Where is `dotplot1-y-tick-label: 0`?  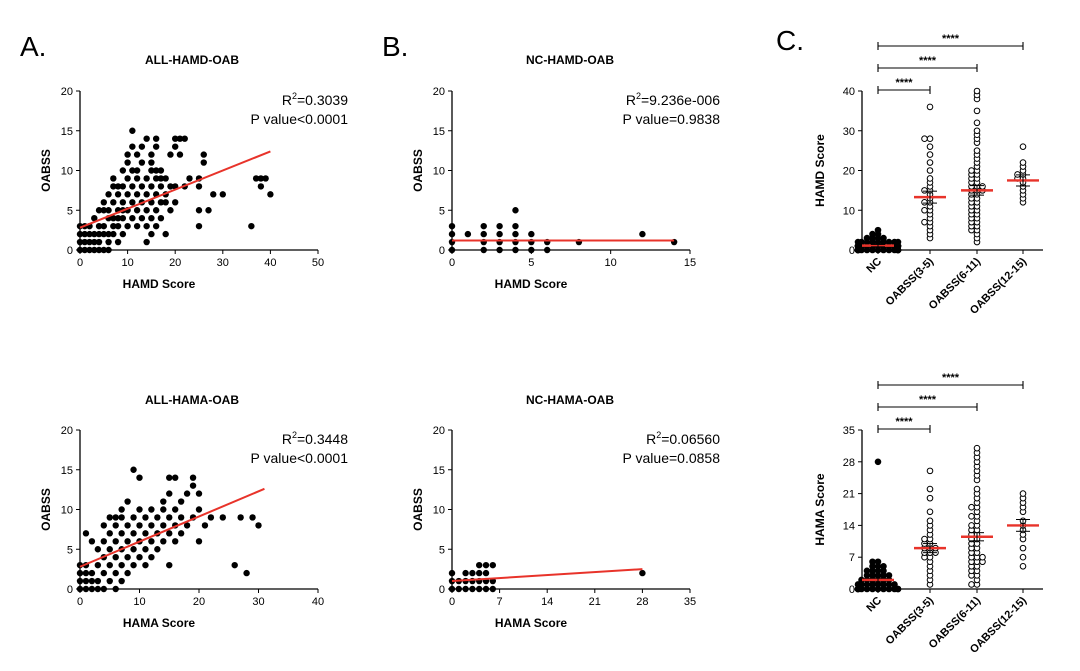 dotplot1-y-tick-label: 0 is located at coordinates (852, 251).